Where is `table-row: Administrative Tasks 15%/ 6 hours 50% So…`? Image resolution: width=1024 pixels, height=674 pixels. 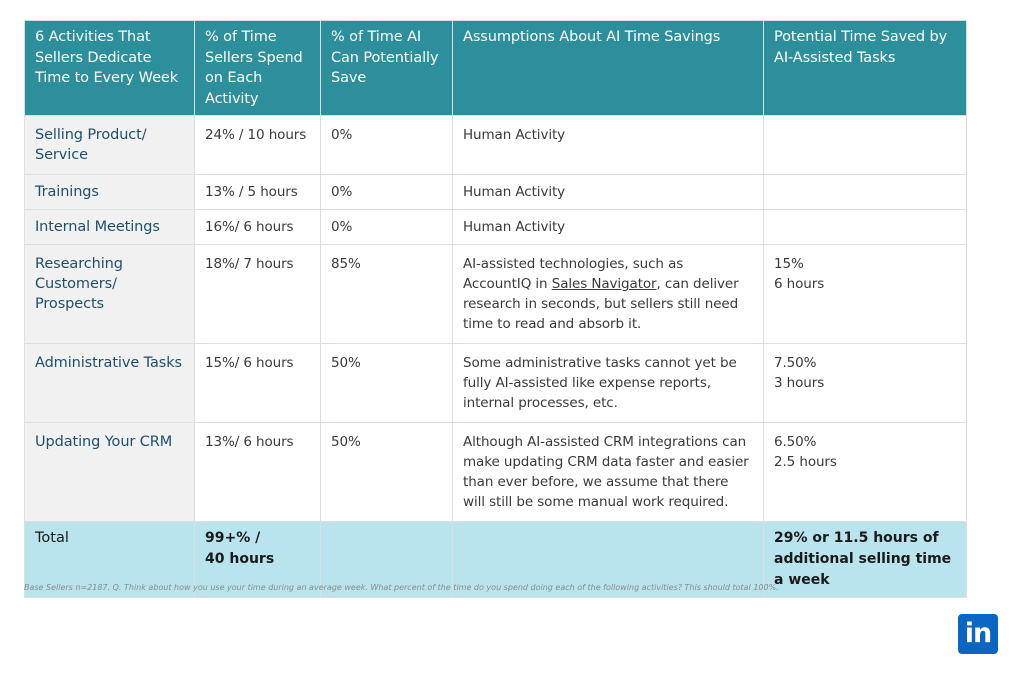
table-row: Administrative Tasks 15%/ 6 hours 50% So… is located at coordinates (495, 383).